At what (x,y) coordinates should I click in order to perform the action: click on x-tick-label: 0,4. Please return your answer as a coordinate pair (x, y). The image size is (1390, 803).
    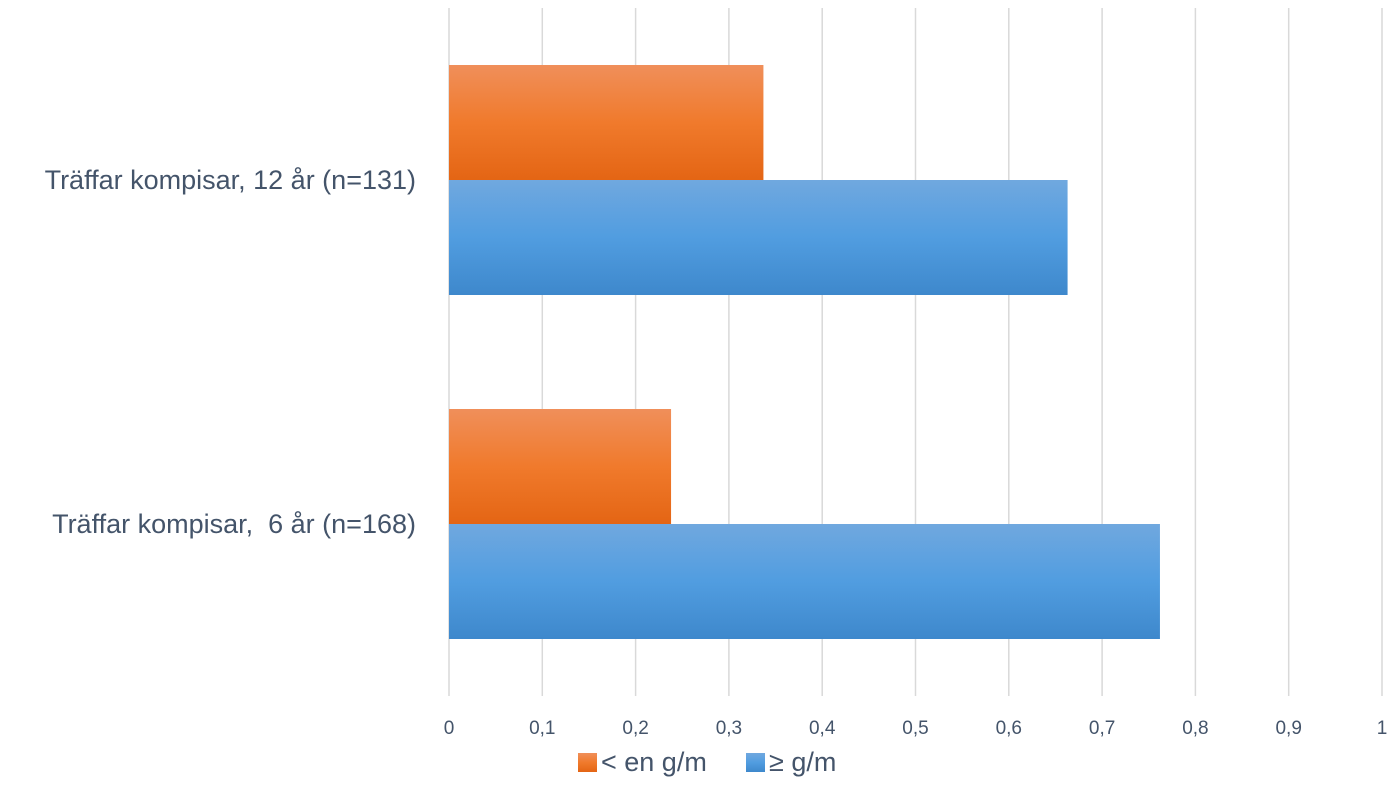
    Looking at the image, I should click on (822, 728).